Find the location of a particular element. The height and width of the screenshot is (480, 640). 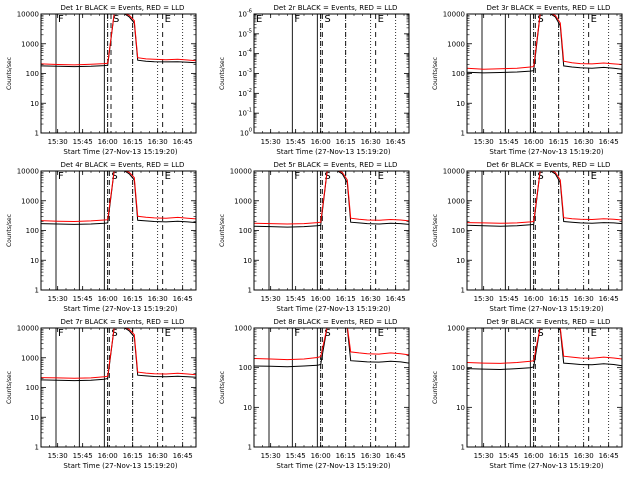

panel-title: Det 2r BLACK = Events, RED = LLD is located at coordinates (336, 8).